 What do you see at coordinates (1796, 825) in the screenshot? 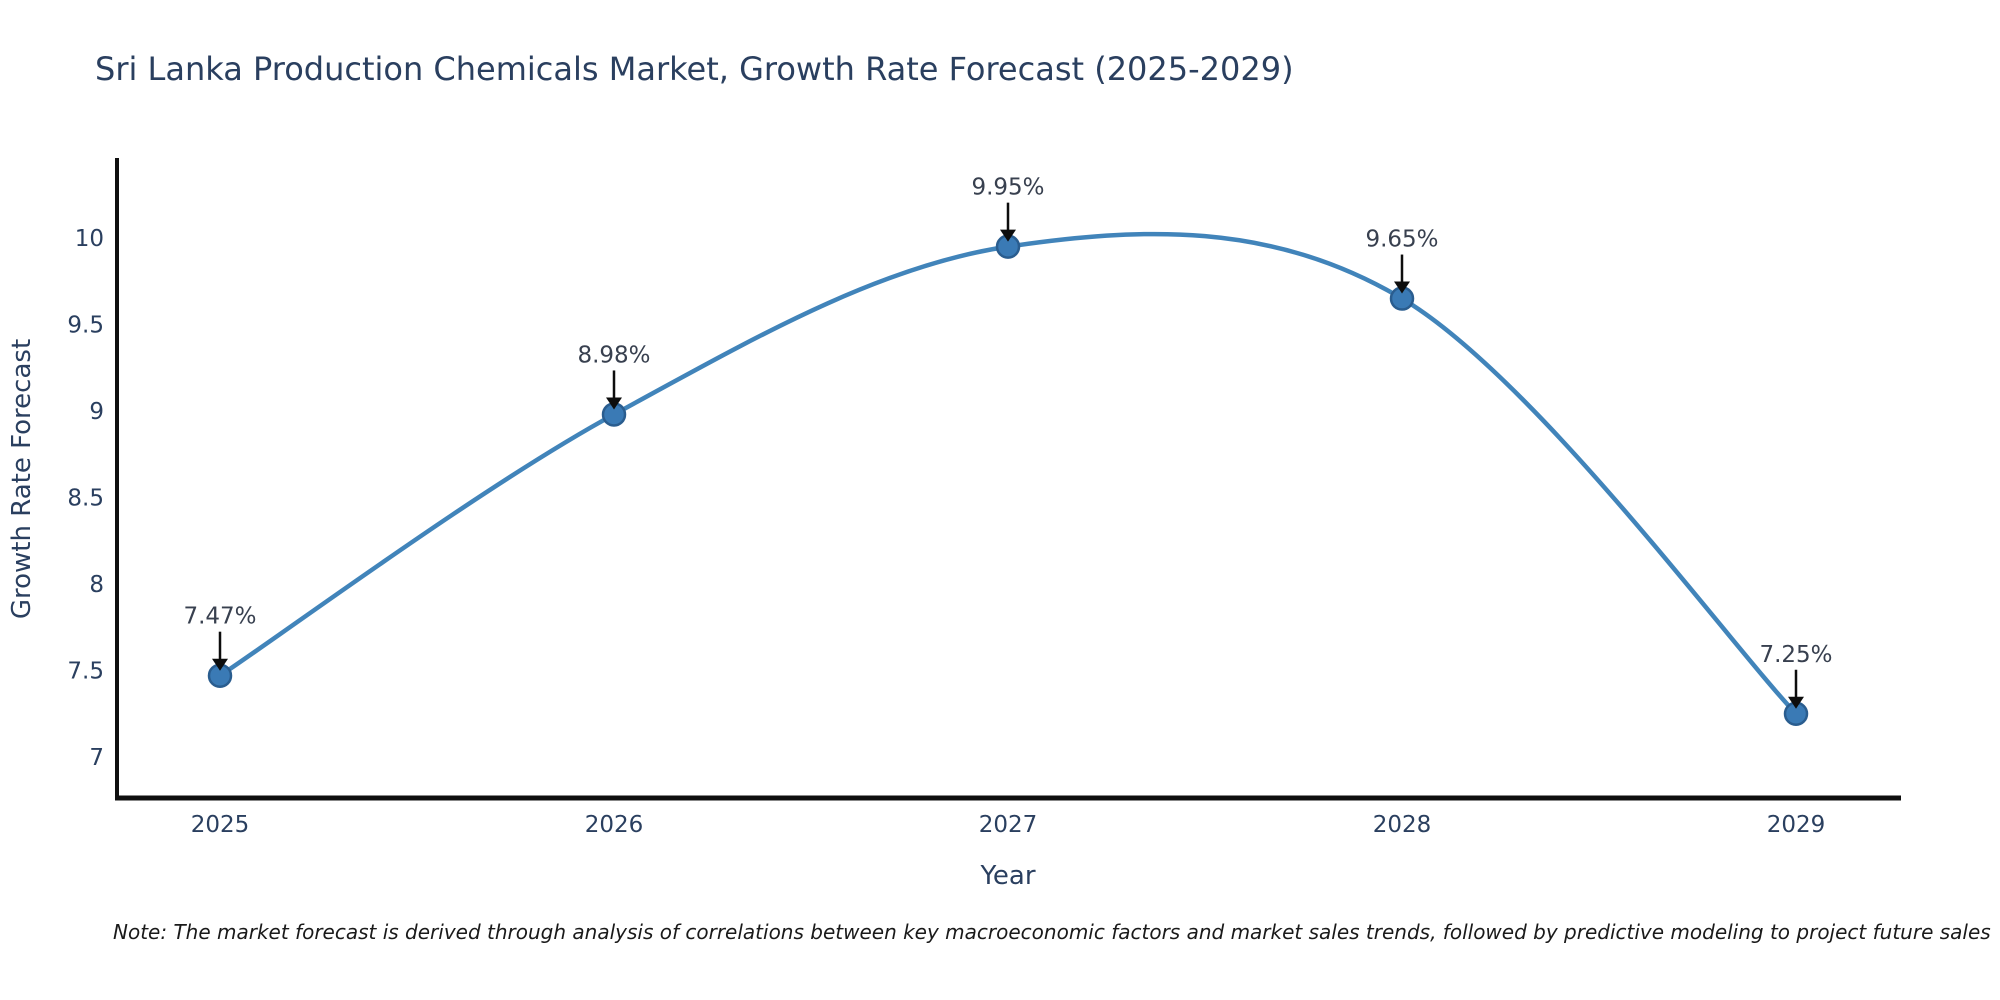
I see `x-tick-label: 2029` at bounding box center [1796, 825].